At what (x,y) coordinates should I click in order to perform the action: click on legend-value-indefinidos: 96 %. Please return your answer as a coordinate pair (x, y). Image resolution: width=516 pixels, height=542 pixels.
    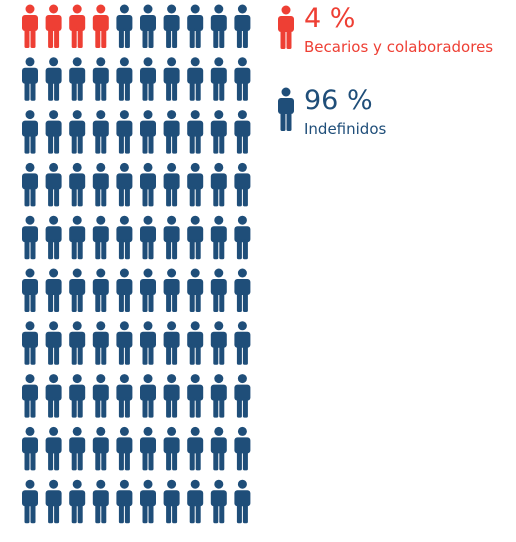
    Looking at the image, I should click on (338, 100).